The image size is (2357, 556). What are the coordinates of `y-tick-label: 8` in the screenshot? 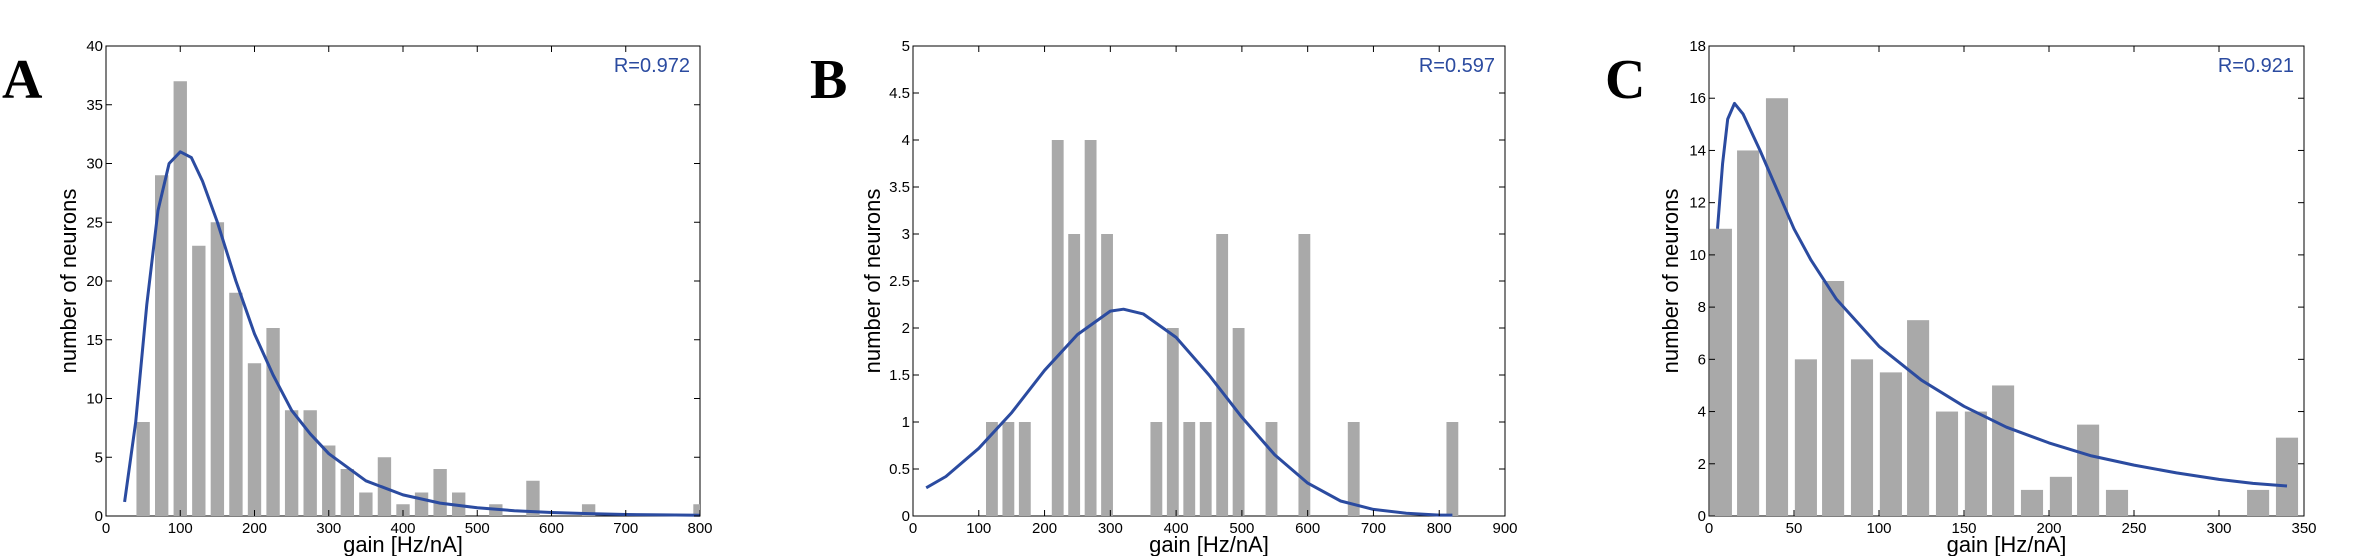 It's located at (1702, 307).